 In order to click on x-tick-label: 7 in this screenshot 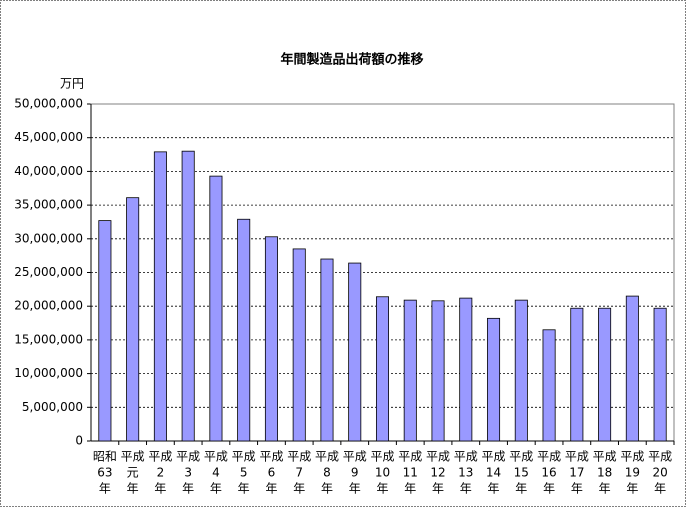, I will do `click(299, 473)`.